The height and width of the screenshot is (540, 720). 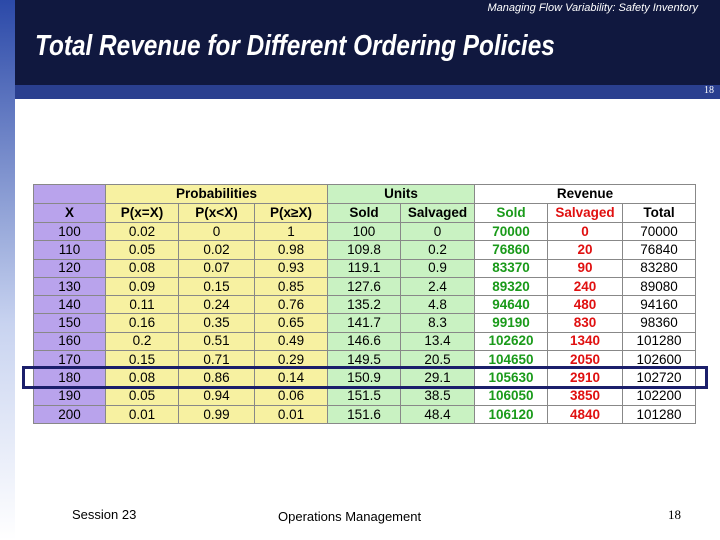 I want to click on table-row: 160 0.2 0.51 0.49 146.6 13.4 102620 1340 101280, so click(x=364, y=341).